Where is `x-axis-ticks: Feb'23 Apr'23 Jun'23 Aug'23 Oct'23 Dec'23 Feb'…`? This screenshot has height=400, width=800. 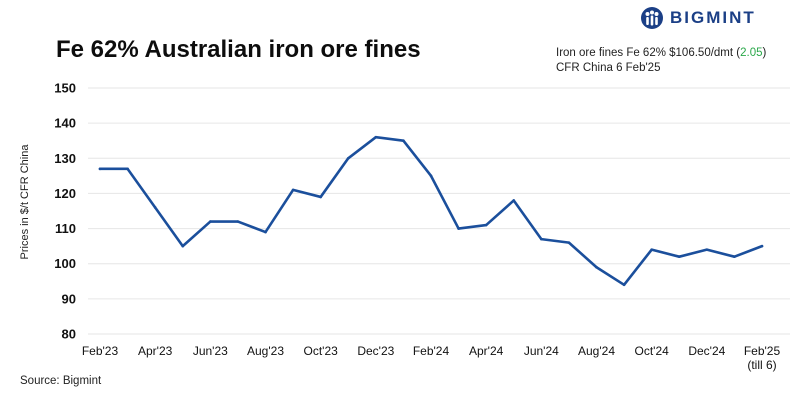 x-axis-ticks: Feb'23 Apr'23 Jun'23 Aug'23 Oct'23 Dec'23 Feb'… is located at coordinates (431, 358).